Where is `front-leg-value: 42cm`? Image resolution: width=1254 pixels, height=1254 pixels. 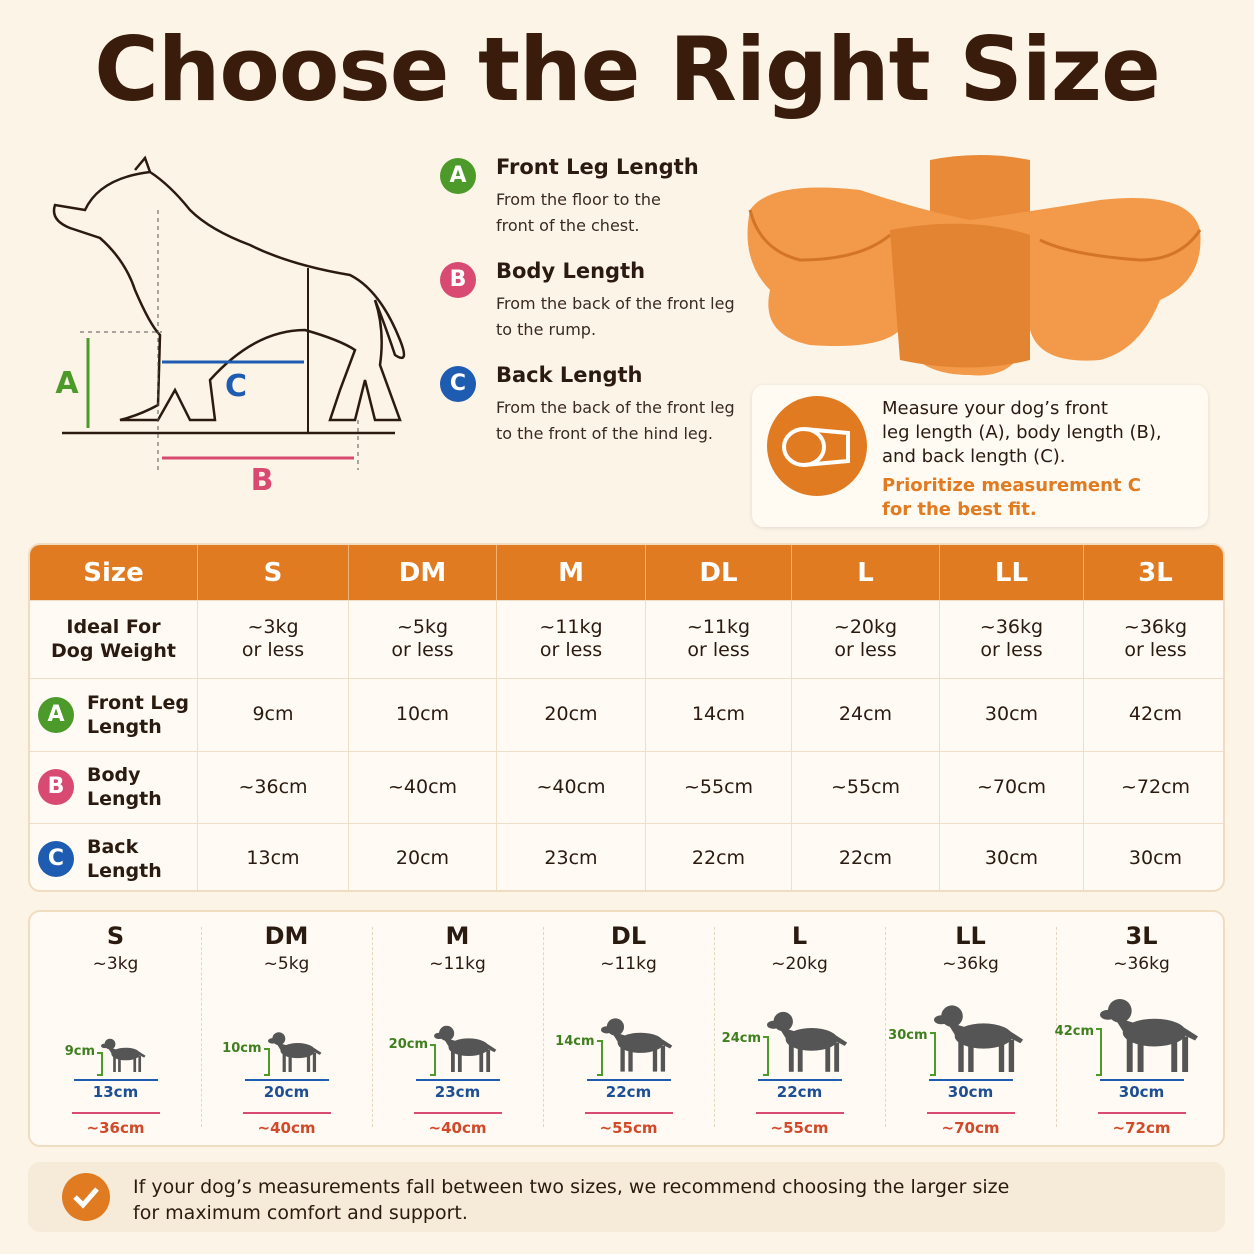
front-leg-value: 42cm is located at coordinates (1074, 1032).